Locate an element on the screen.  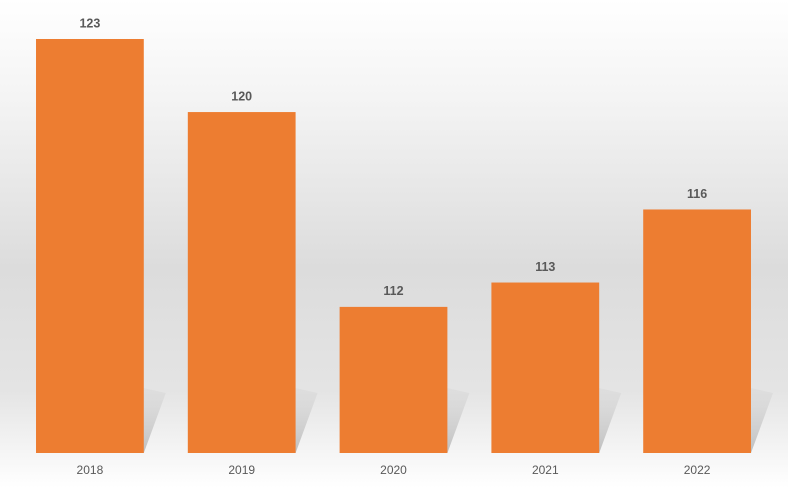
x-tick-label: 2018 is located at coordinates (90, 470).